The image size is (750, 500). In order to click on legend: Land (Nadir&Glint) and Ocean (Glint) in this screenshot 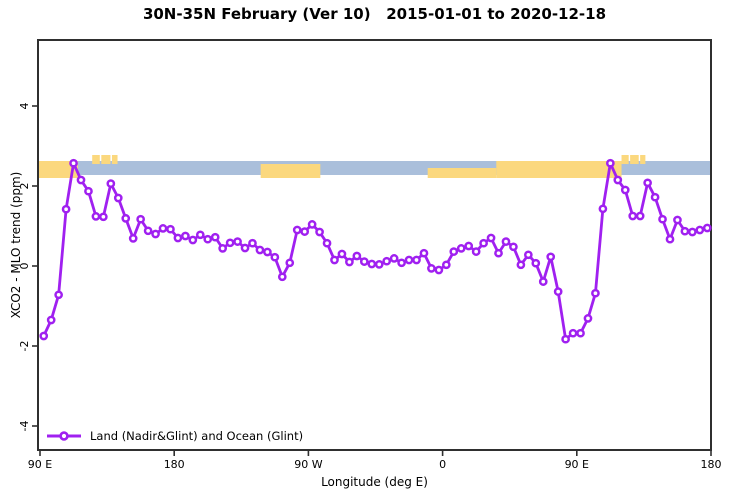, I will do `click(174, 436)`.